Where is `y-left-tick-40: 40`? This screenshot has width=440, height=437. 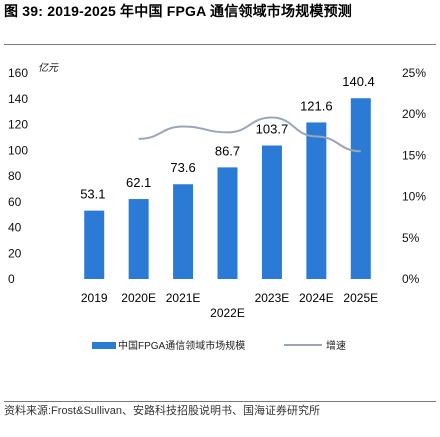 y-left-tick-40: 40 is located at coordinates (15, 228).